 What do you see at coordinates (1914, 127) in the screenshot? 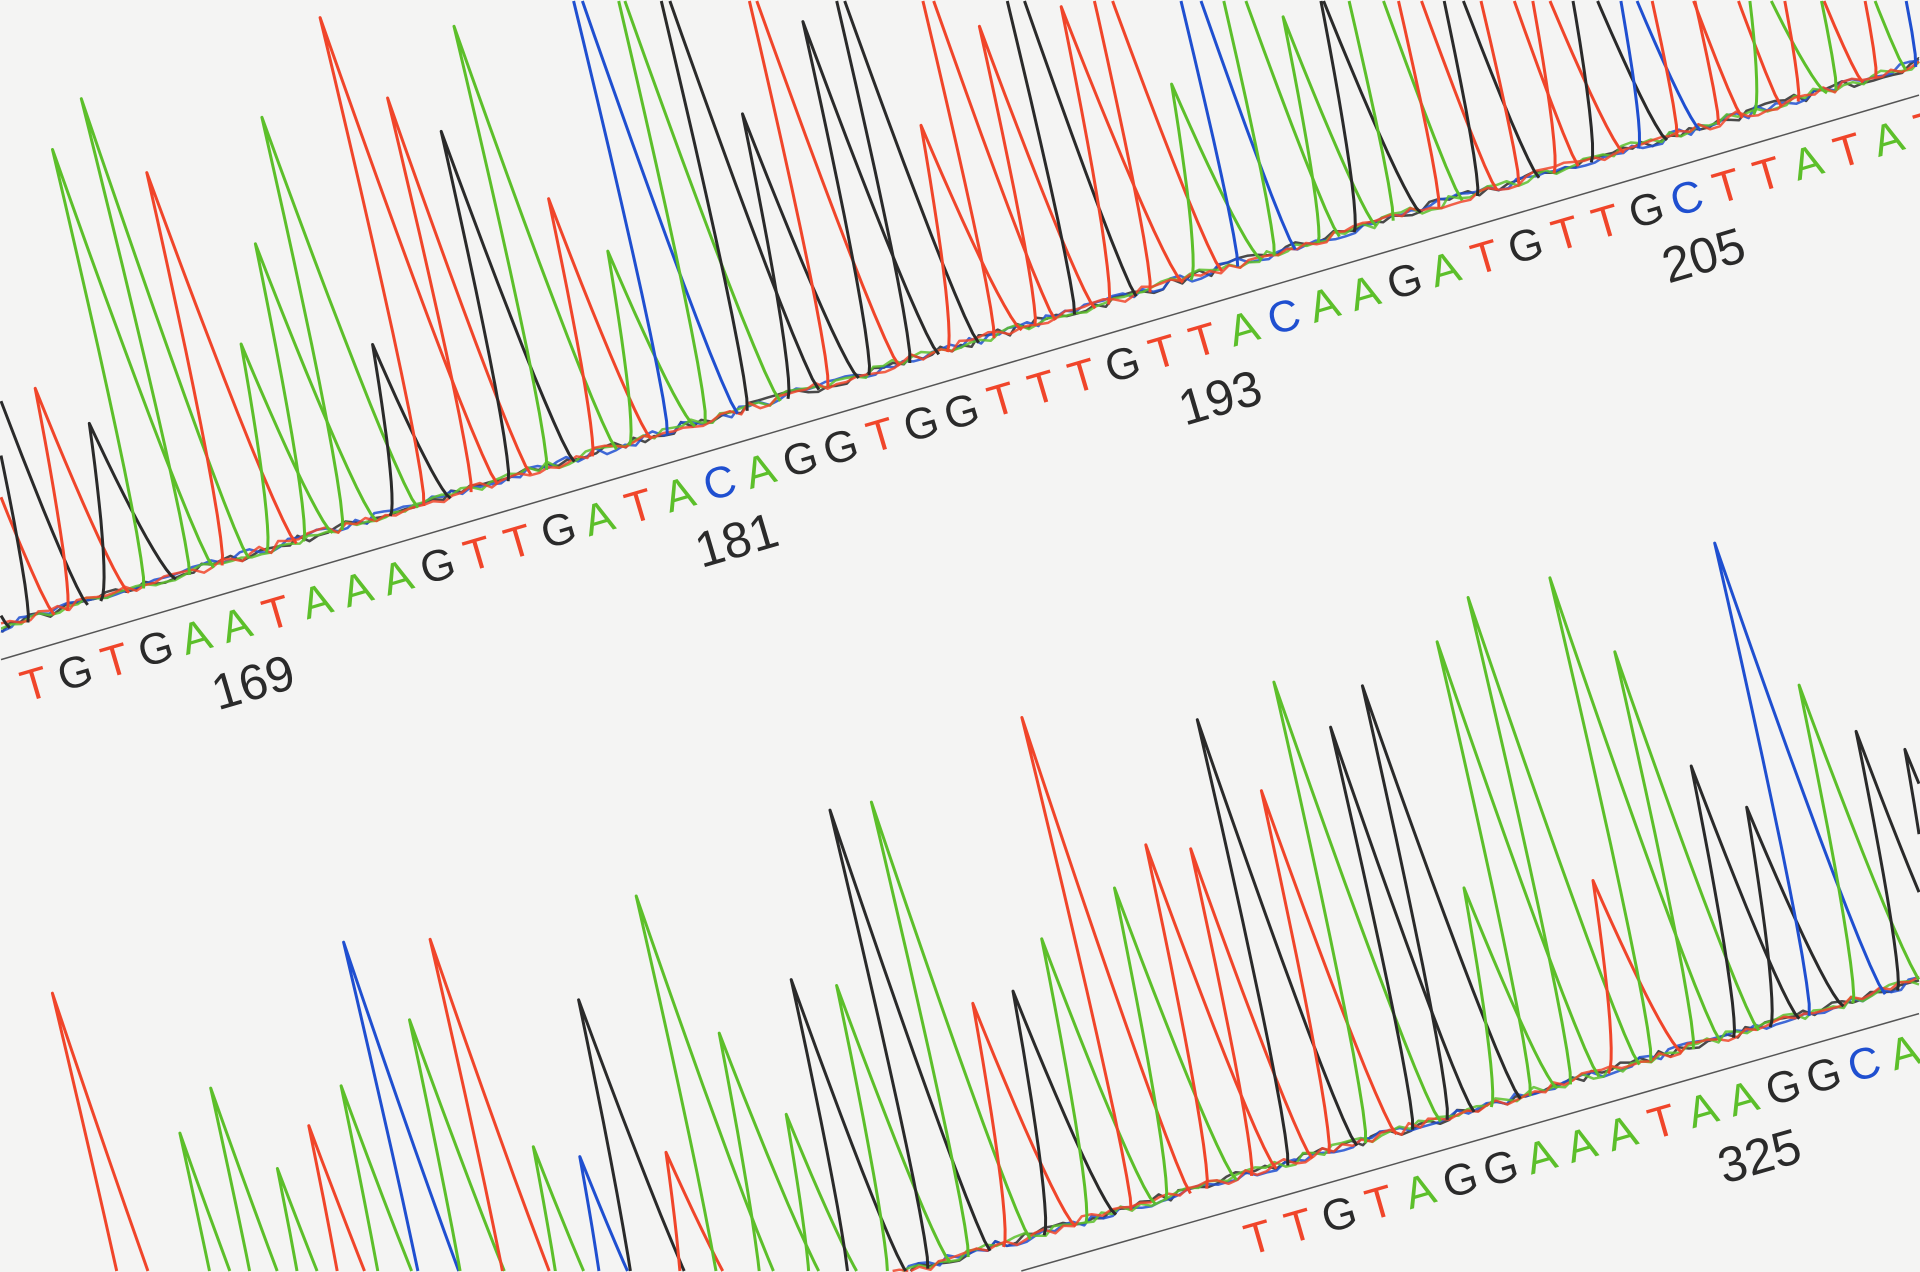
I see `base-call: T` at bounding box center [1914, 127].